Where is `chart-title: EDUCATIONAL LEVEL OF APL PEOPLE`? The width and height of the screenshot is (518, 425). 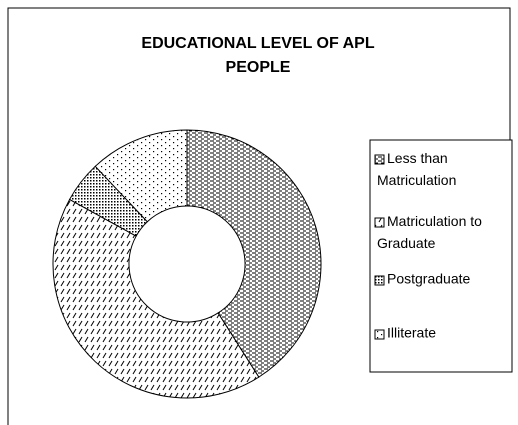
chart-title: EDUCATIONAL LEVEL OF APL PEOPLE is located at coordinates (257, 55).